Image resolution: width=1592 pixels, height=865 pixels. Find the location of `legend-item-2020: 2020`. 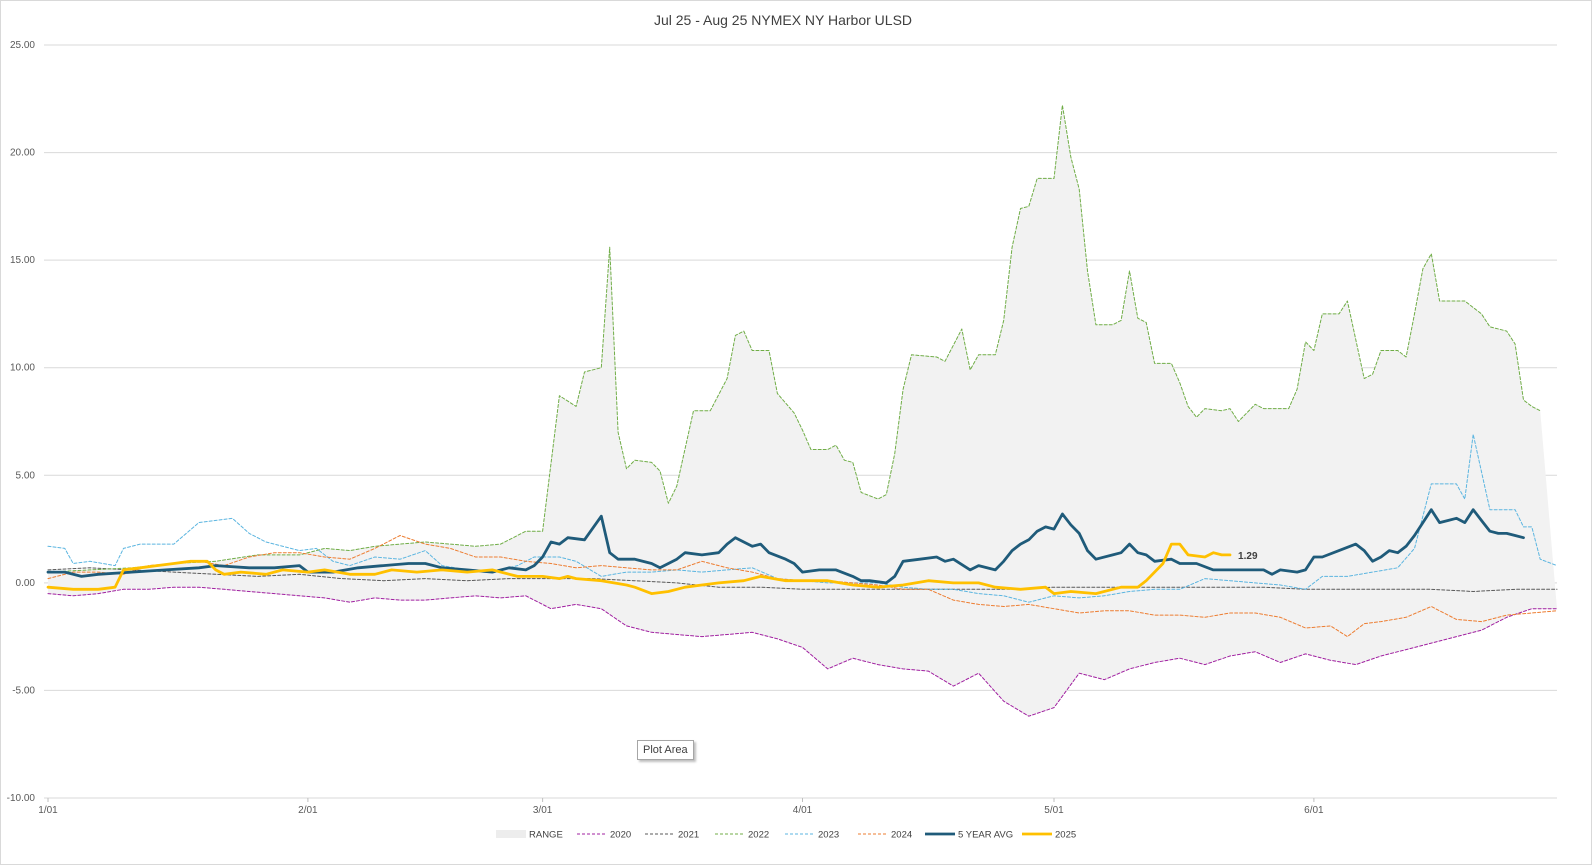

legend-item-2020: 2020 is located at coordinates (604, 835).